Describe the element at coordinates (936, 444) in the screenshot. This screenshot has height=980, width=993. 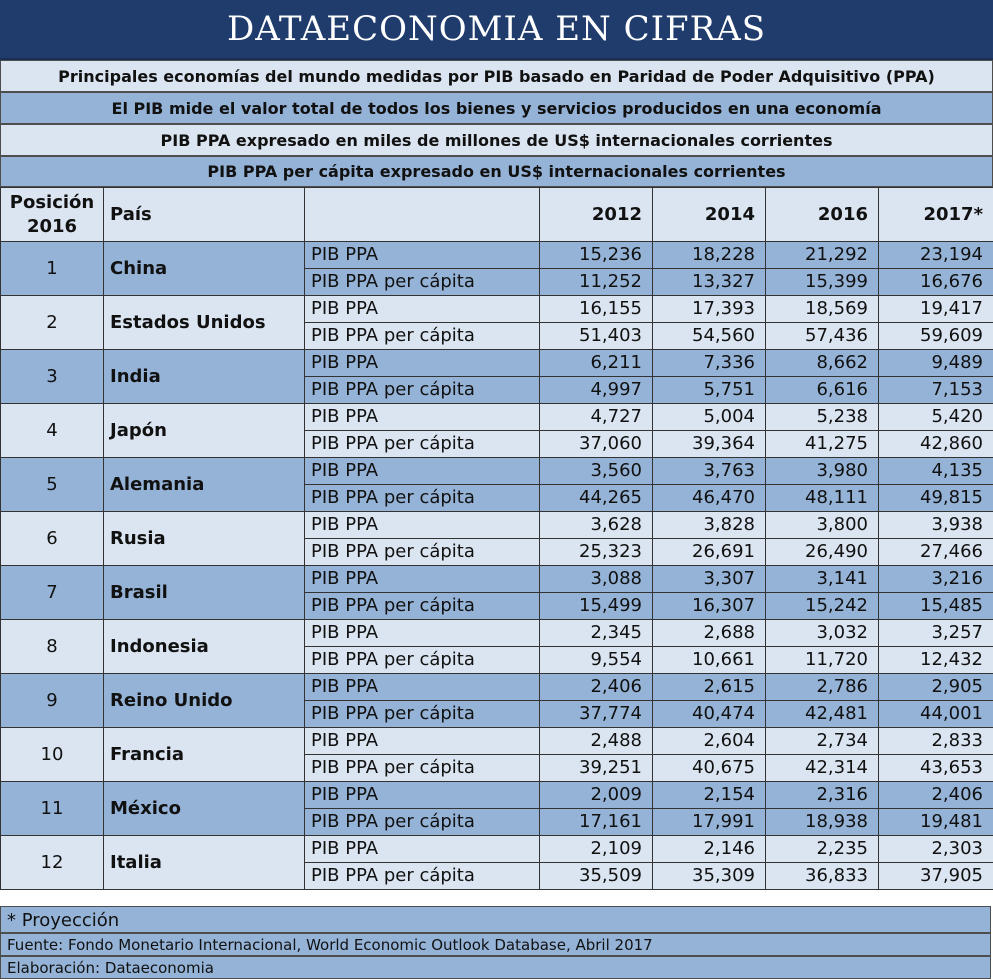
I see `per-capita-value: 42,860` at that location.